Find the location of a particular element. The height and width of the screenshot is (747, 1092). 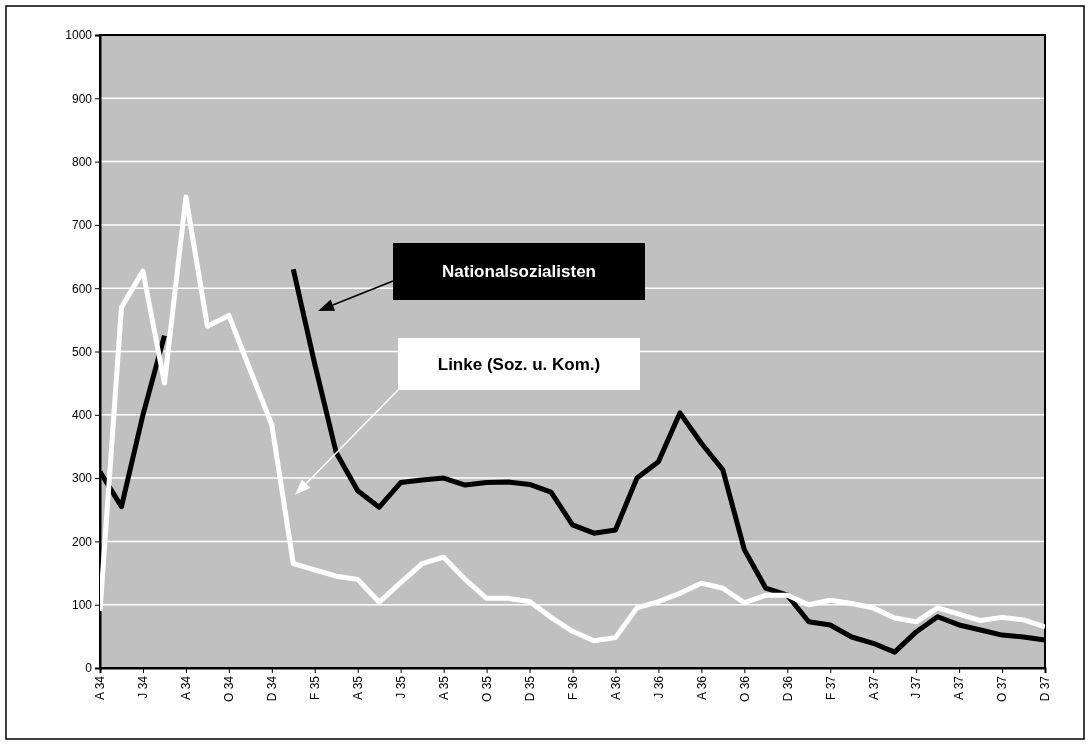

y-tick-label: 400 is located at coordinates (82, 415).